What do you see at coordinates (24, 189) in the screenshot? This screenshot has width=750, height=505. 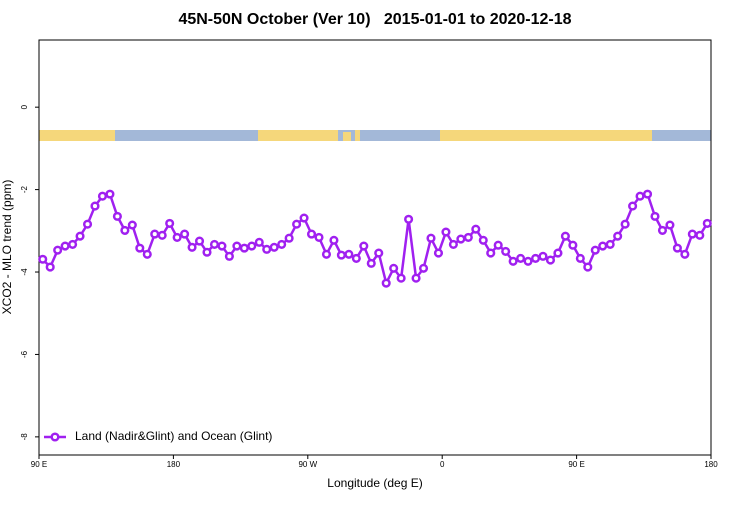 I see `y-tick-label: -2` at bounding box center [24, 189].